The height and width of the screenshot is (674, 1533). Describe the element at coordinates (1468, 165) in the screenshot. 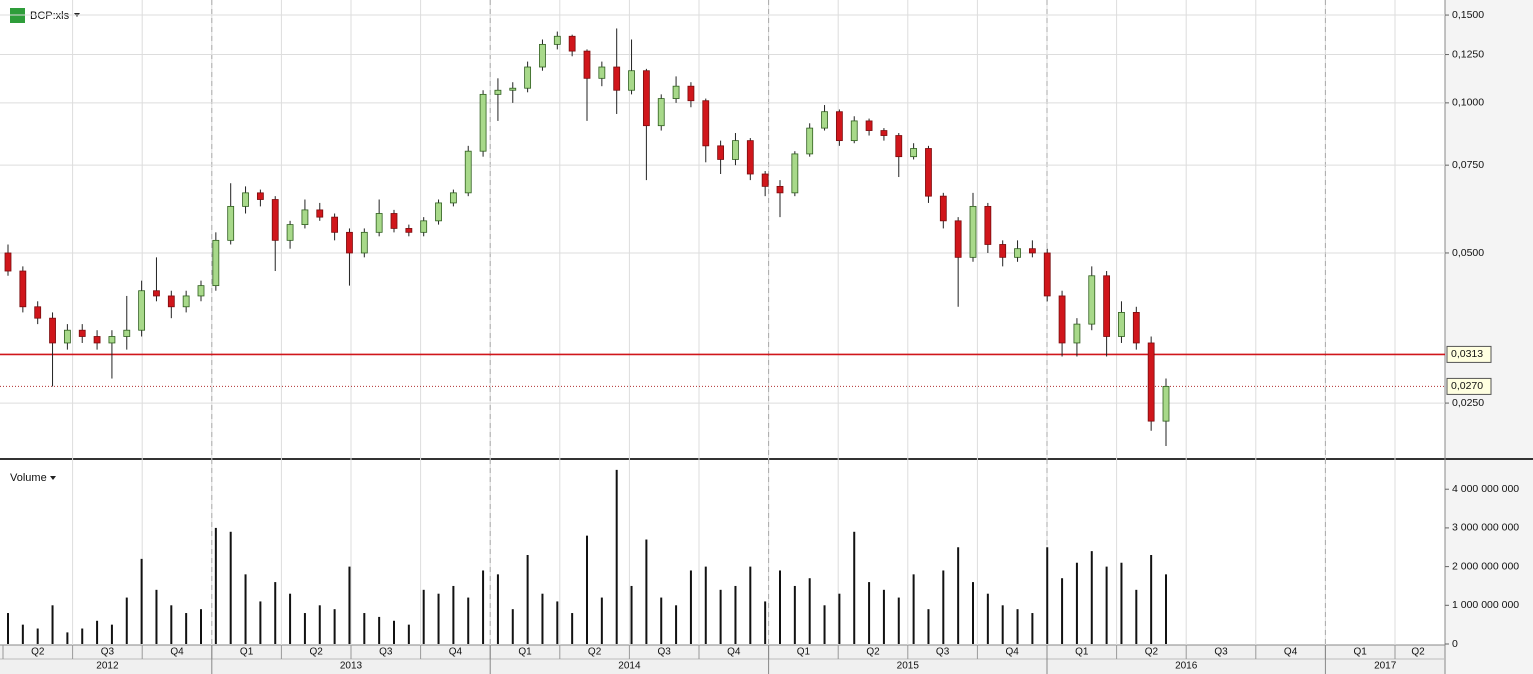

I see `y-tick-label: 0,0750` at that location.